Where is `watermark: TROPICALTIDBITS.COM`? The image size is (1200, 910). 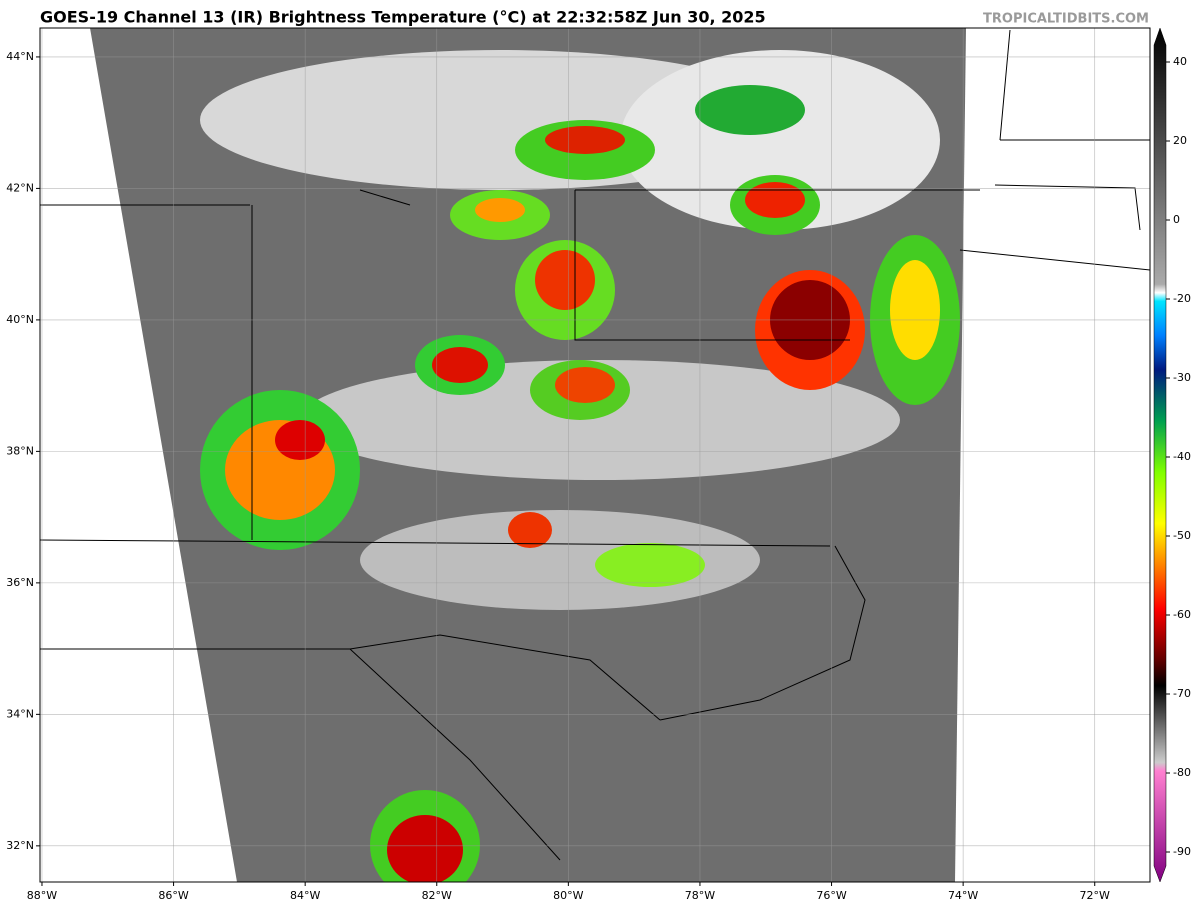 watermark: TROPICALTIDBITS.COM is located at coordinates (1066, 19).